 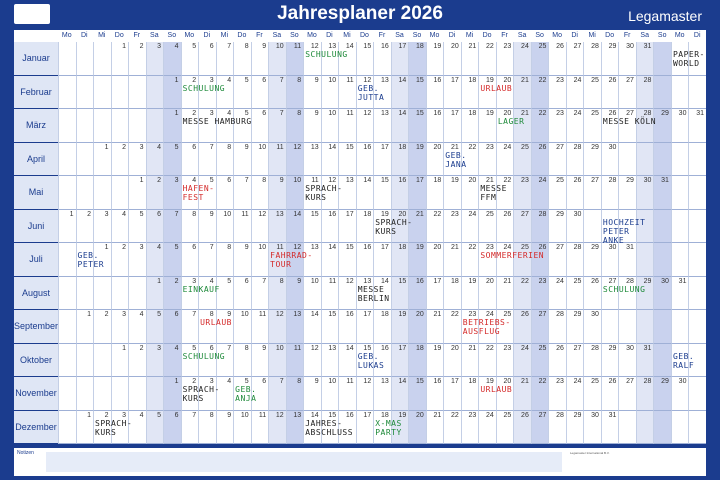 I want to click on day-cell: 5, so click(x=242, y=92).